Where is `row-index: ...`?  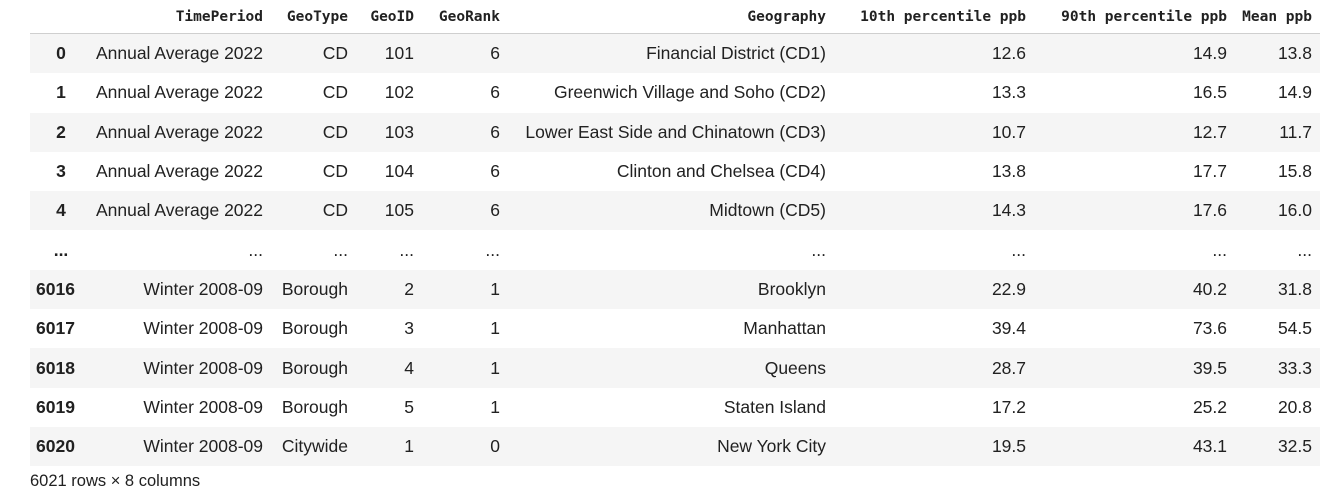
row-index: ... is located at coordinates (61, 249).